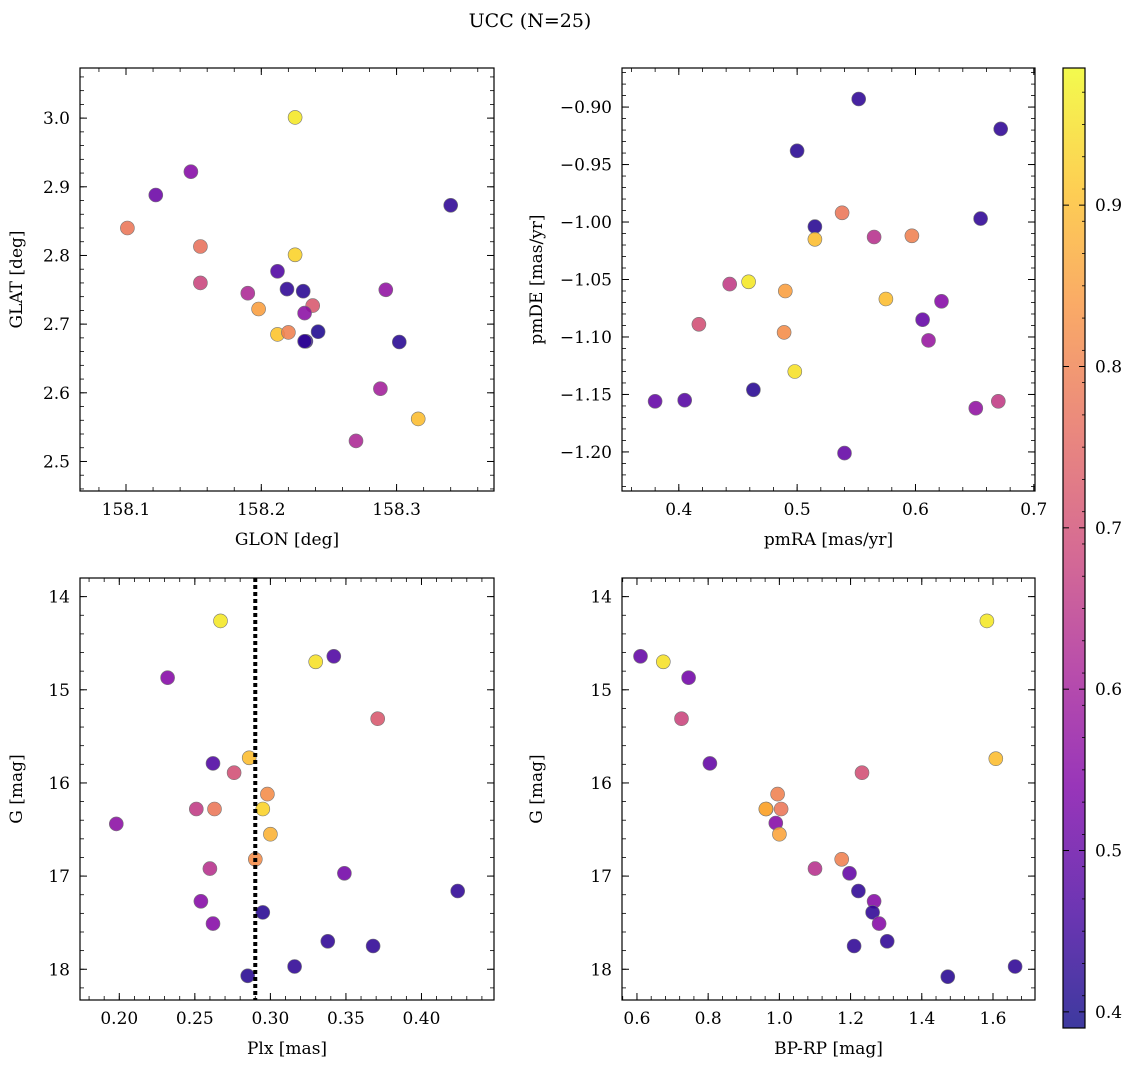 The width and height of the screenshot is (1136, 1068). What do you see at coordinates (537, 788) in the screenshot?
I see `y-axis-label: G [mag]` at bounding box center [537, 788].